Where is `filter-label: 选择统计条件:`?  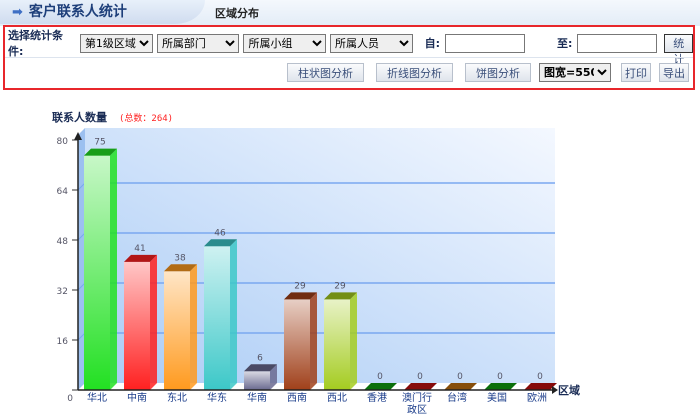 filter-label: 选择统计条件: is located at coordinates (35, 43).